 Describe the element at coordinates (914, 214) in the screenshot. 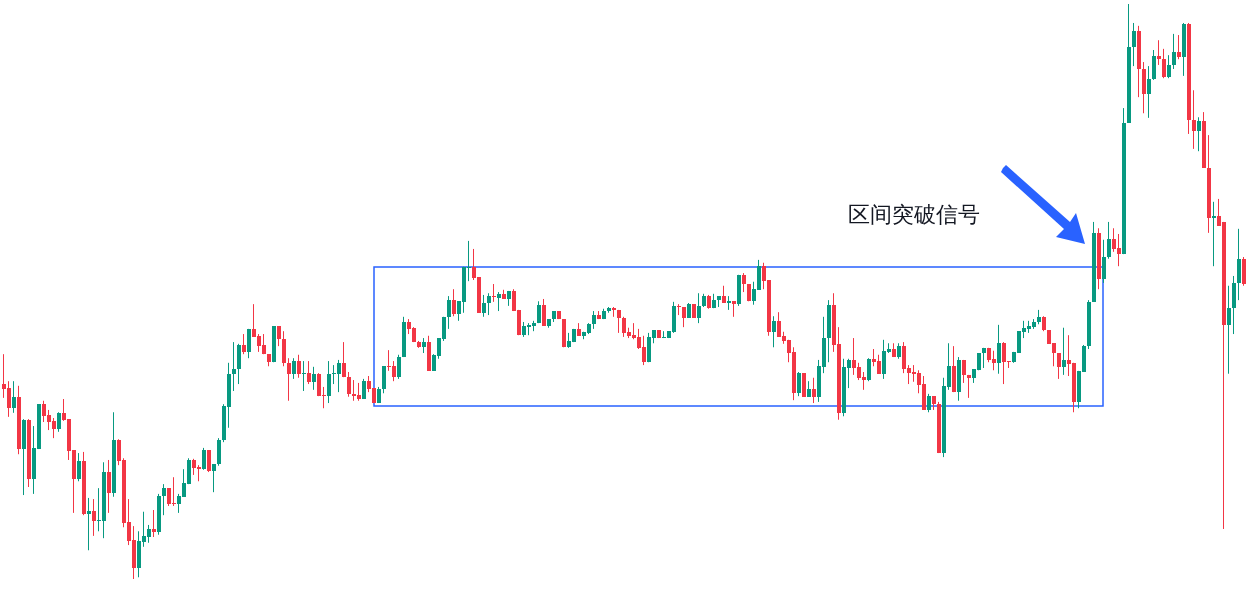

I see `annotation: 区间突破信号` at that location.